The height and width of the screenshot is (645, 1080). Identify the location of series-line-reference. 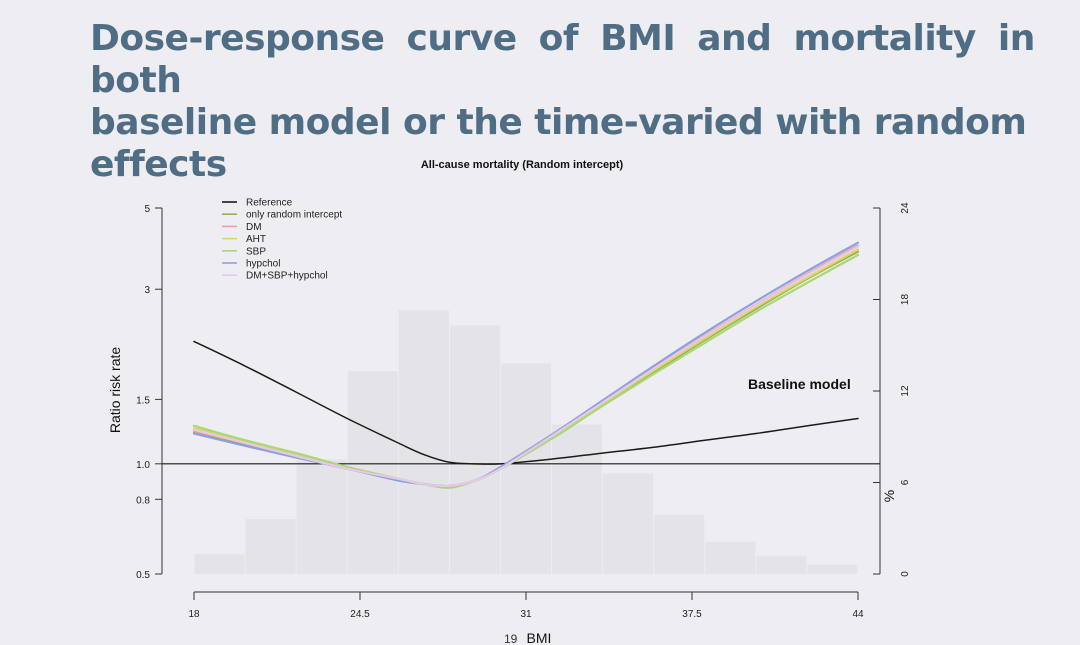
(526, 402).